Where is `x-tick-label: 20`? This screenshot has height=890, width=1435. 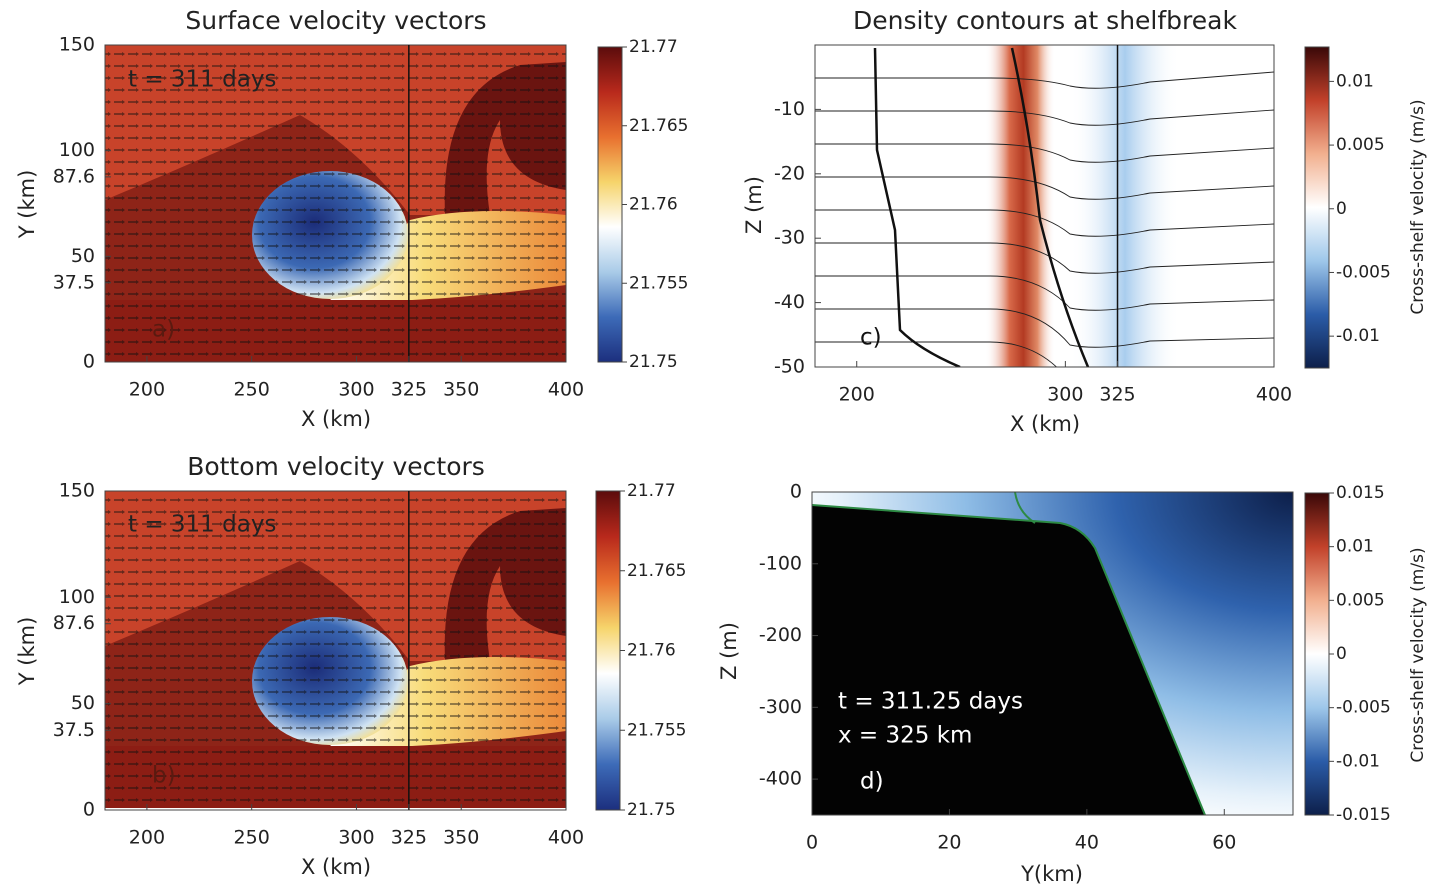
x-tick-label: 20 is located at coordinates (949, 843).